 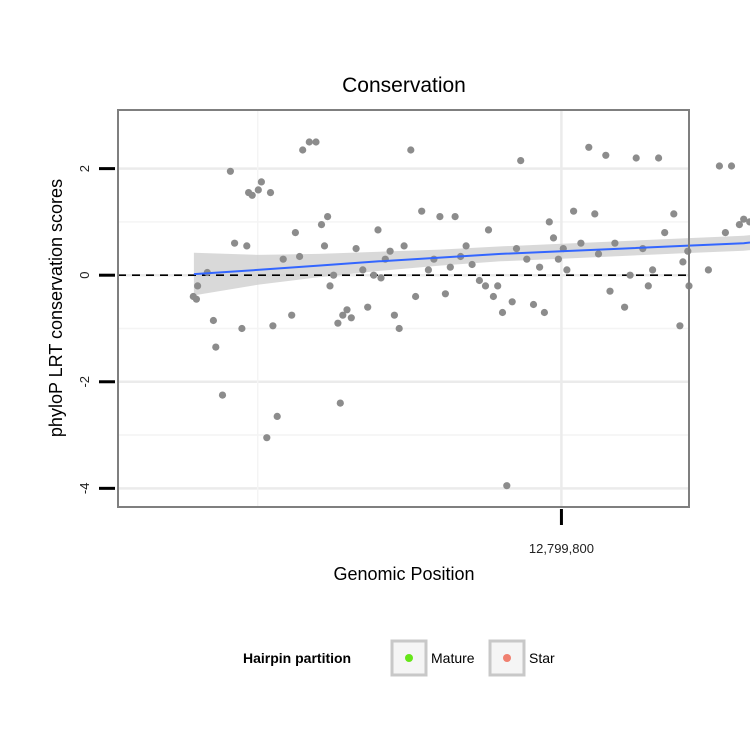 What do you see at coordinates (404, 85) in the screenshot?
I see `chart-title: Conservation` at bounding box center [404, 85].